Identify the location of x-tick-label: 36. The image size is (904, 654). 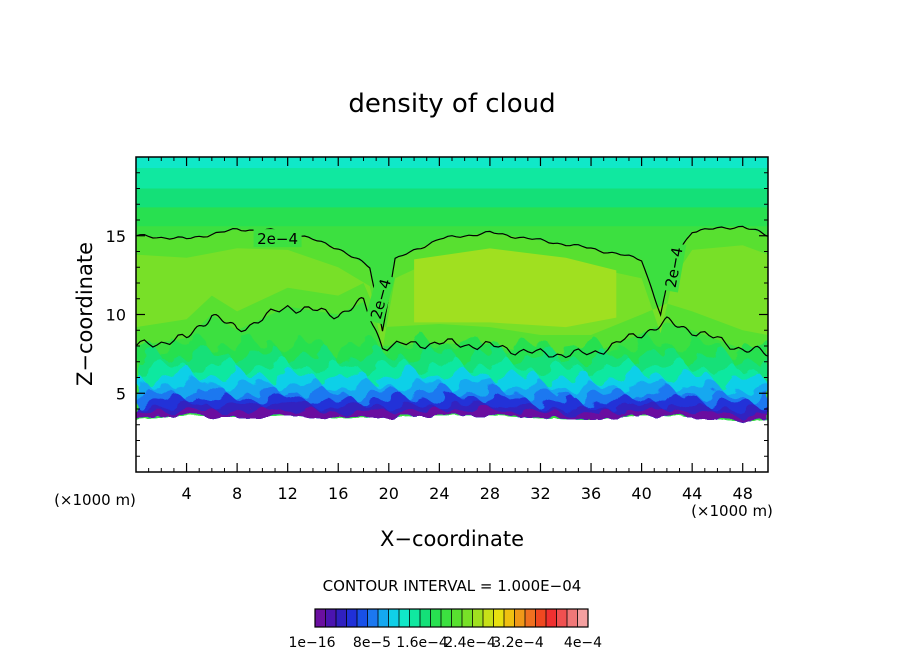
(591, 493).